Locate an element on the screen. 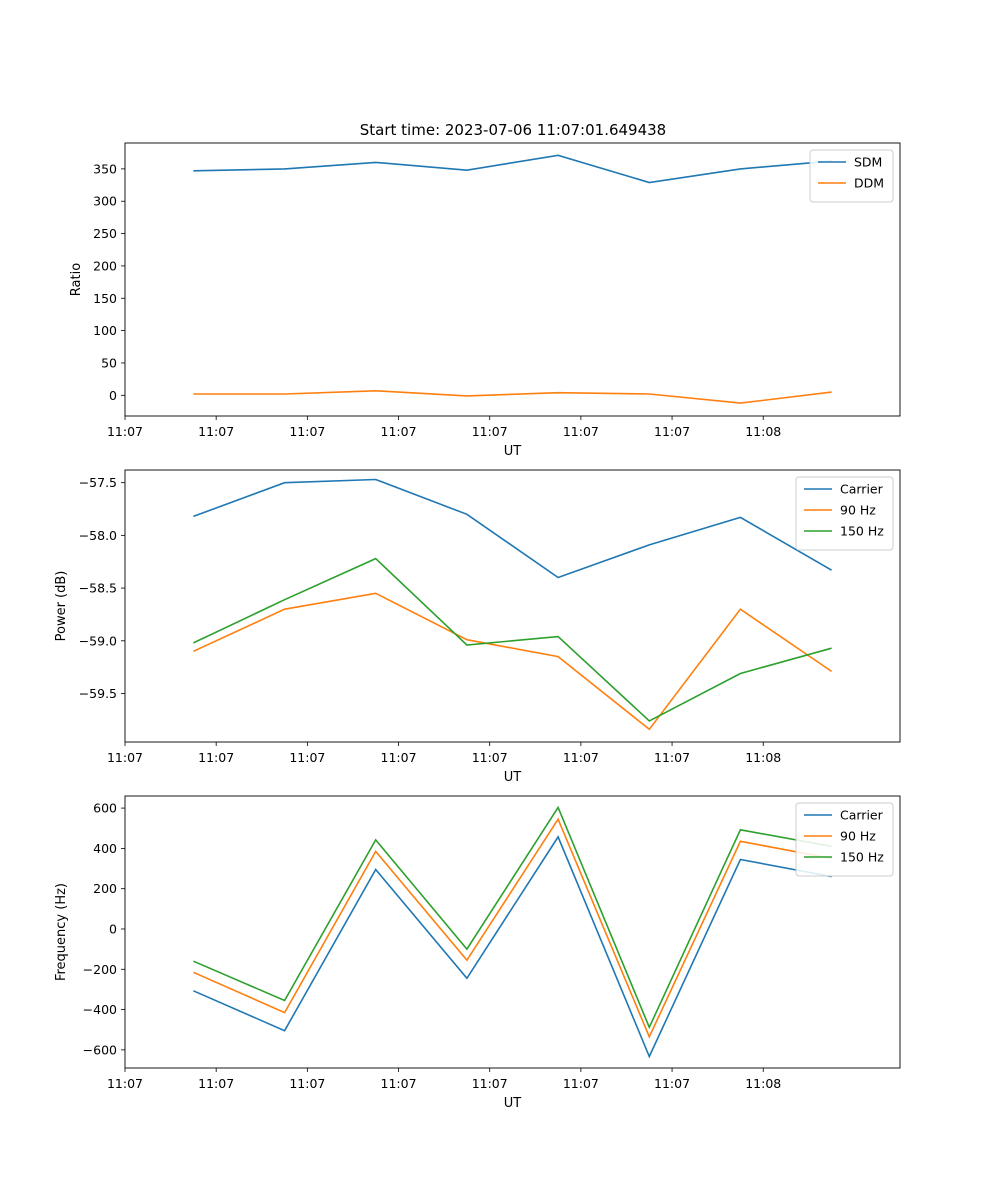 The width and height of the screenshot is (1000, 1200). y-axis-label: Ratio is located at coordinates (76, 279).